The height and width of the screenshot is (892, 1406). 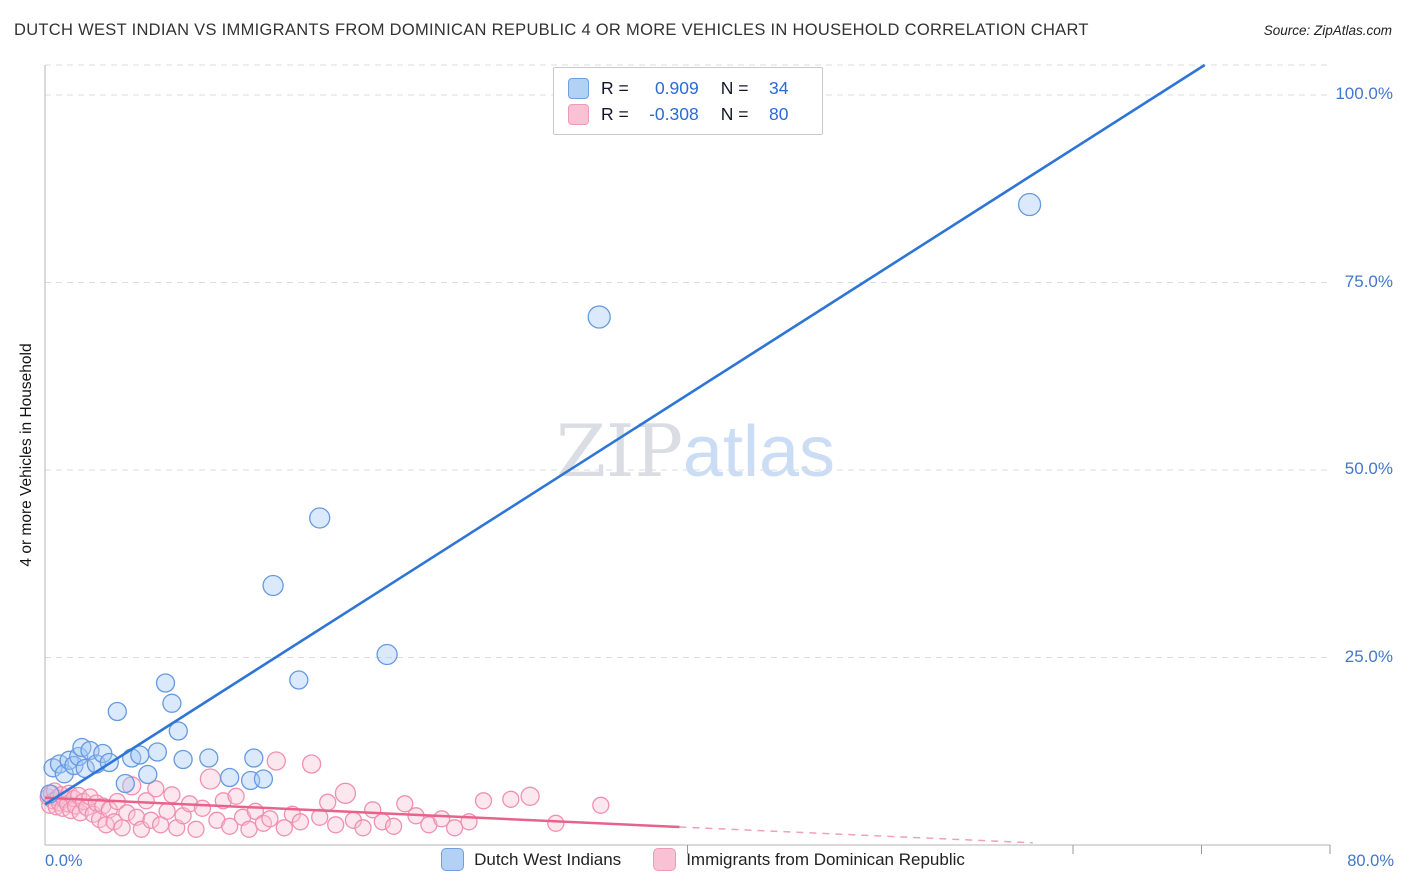 I want to click on legend-item-label: Immigrants from Dominican Republic, so click(x=825, y=859).